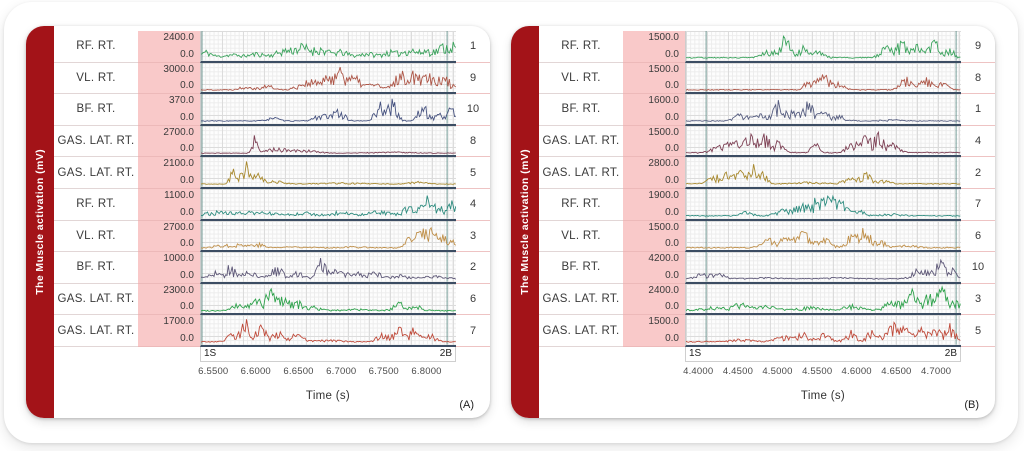 This screenshot has width=1024, height=451. What do you see at coordinates (663, 101) in the screenshot?
I see `ymax-label: 1600.0` at bounding box center [663, 101].